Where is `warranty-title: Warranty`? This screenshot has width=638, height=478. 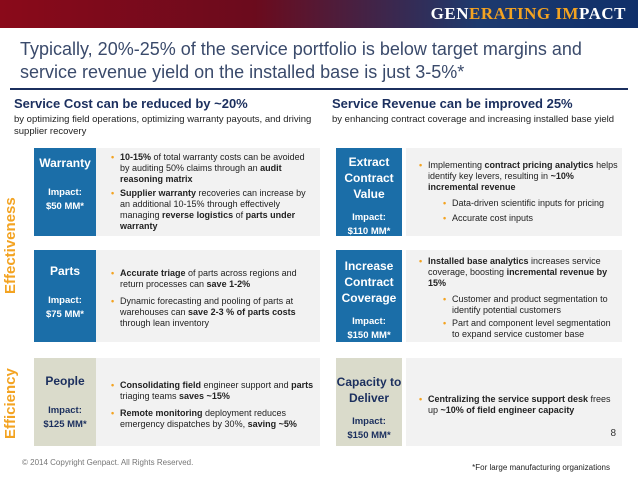 warranty-title: Warranty is located at coordinates (65, 163).